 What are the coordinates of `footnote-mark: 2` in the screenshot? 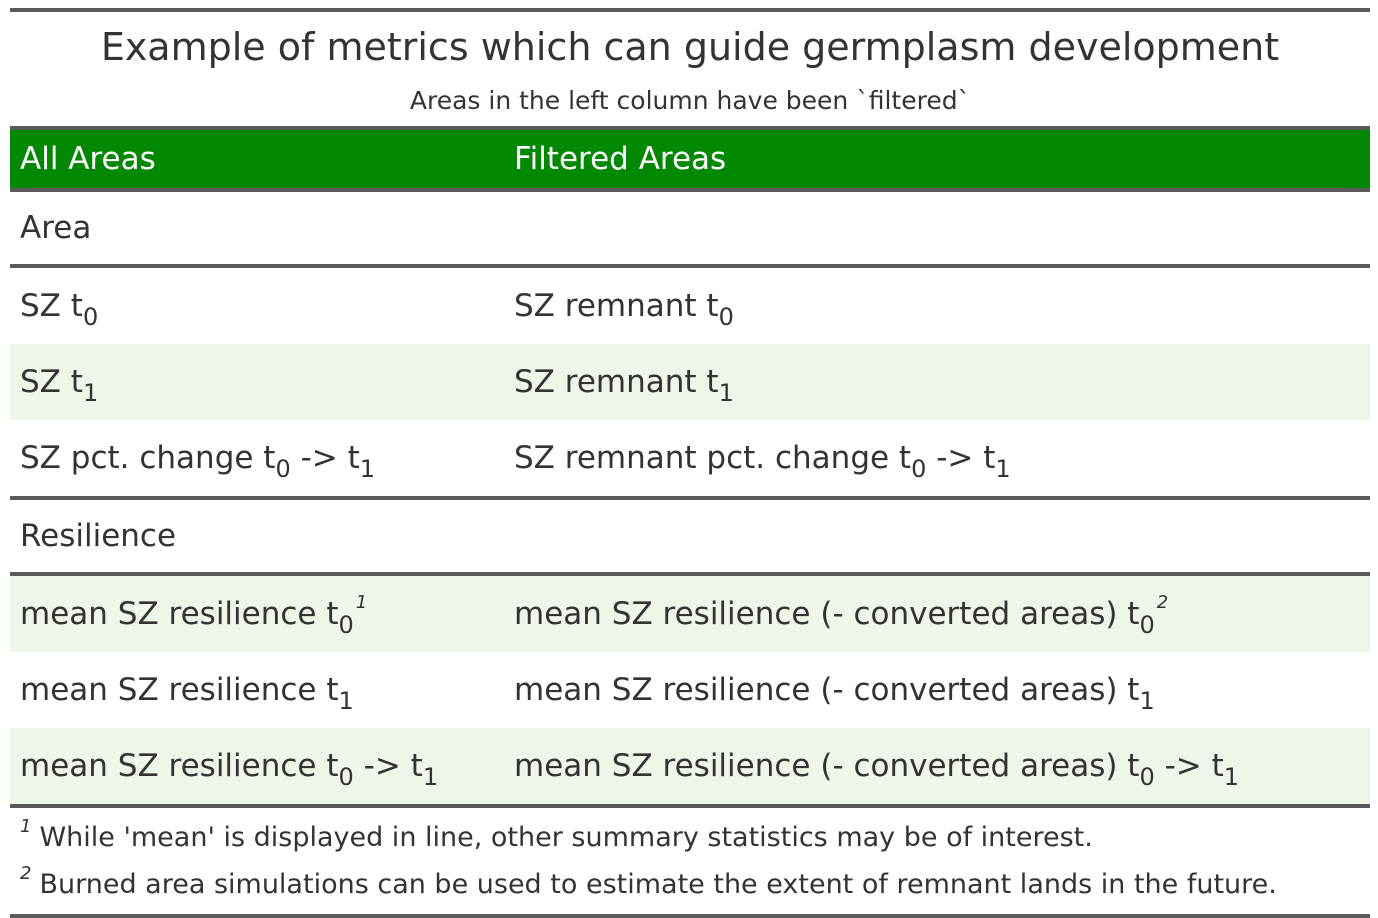 It's located at (26, 873).